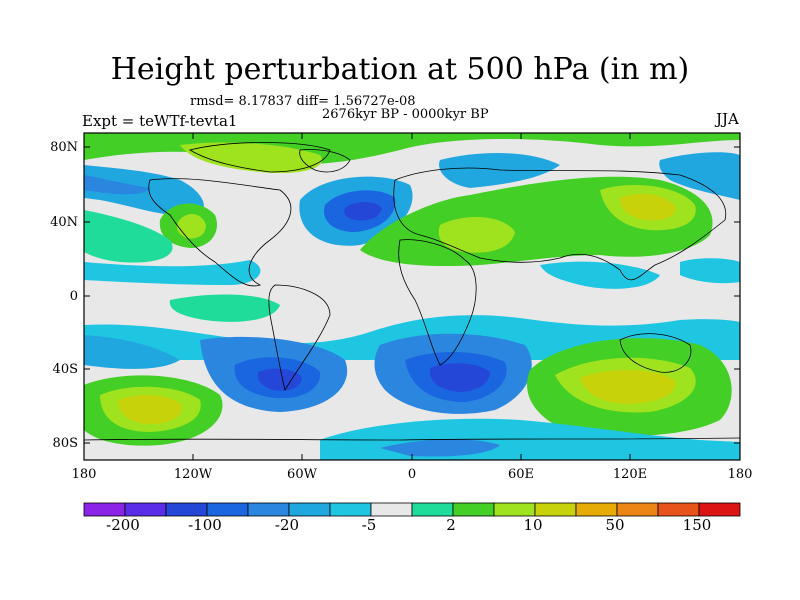  What do you see at coordinates (65, 443) in the screenshot?
I see `lat-label: 80S` at bounding box center [65, 443].